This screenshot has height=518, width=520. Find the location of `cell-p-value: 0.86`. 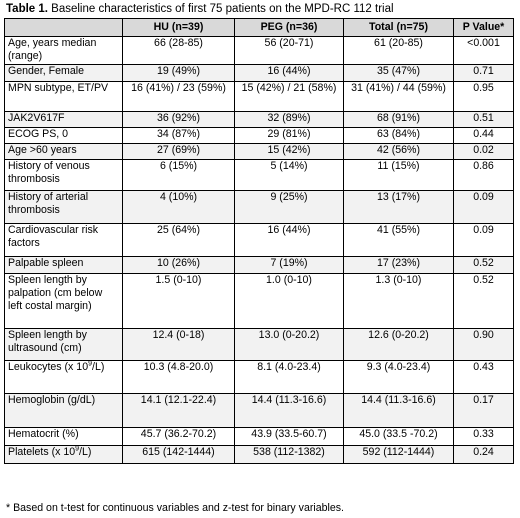

cell-p-value: 0.86 is located at coordinates (483, 175).